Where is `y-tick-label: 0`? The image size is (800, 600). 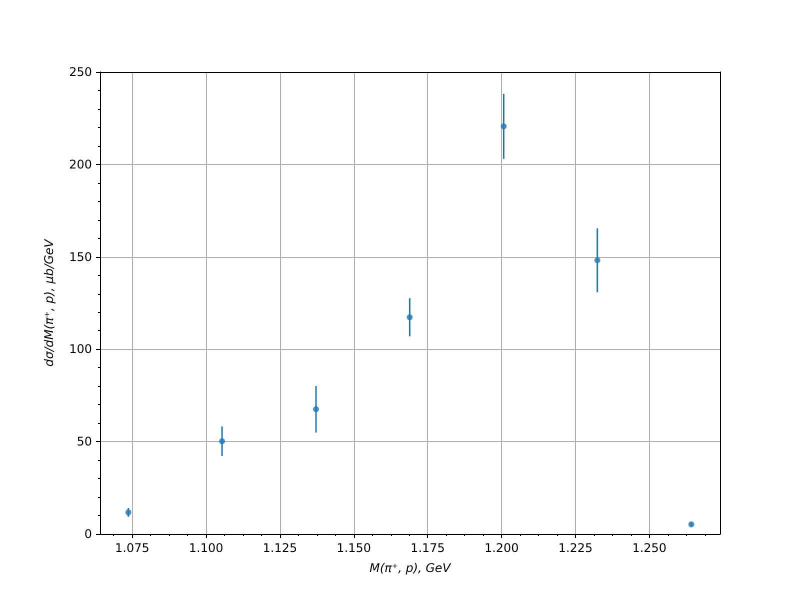 y-tick-label: 0 is located at coordinates (88, 534).